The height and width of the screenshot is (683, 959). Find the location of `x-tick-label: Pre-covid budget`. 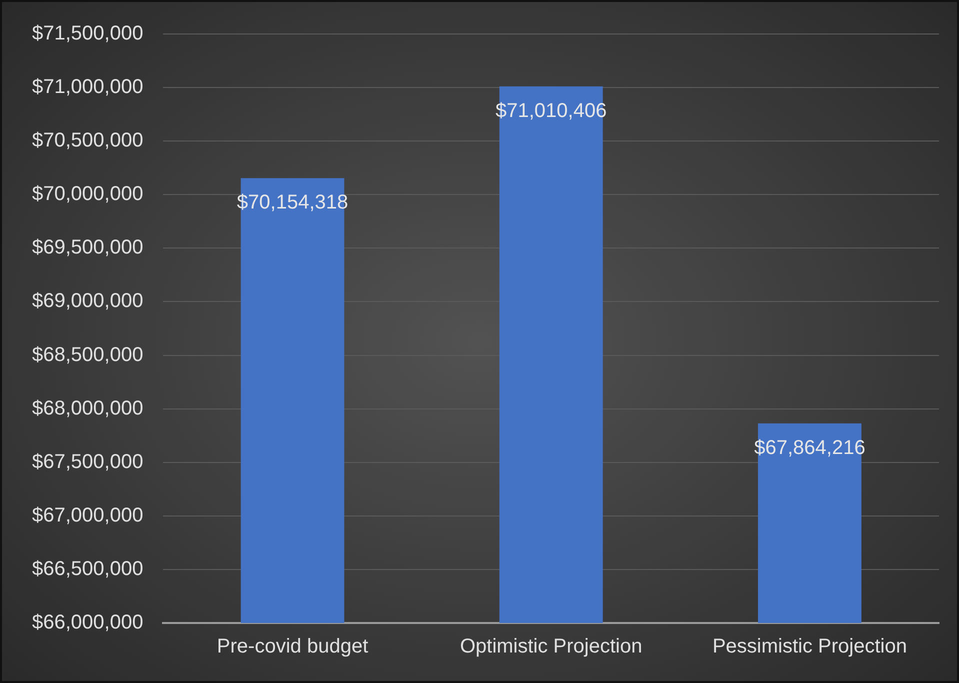

x-tick-label: Pre-covid budget is located at coordinates (292, 647).